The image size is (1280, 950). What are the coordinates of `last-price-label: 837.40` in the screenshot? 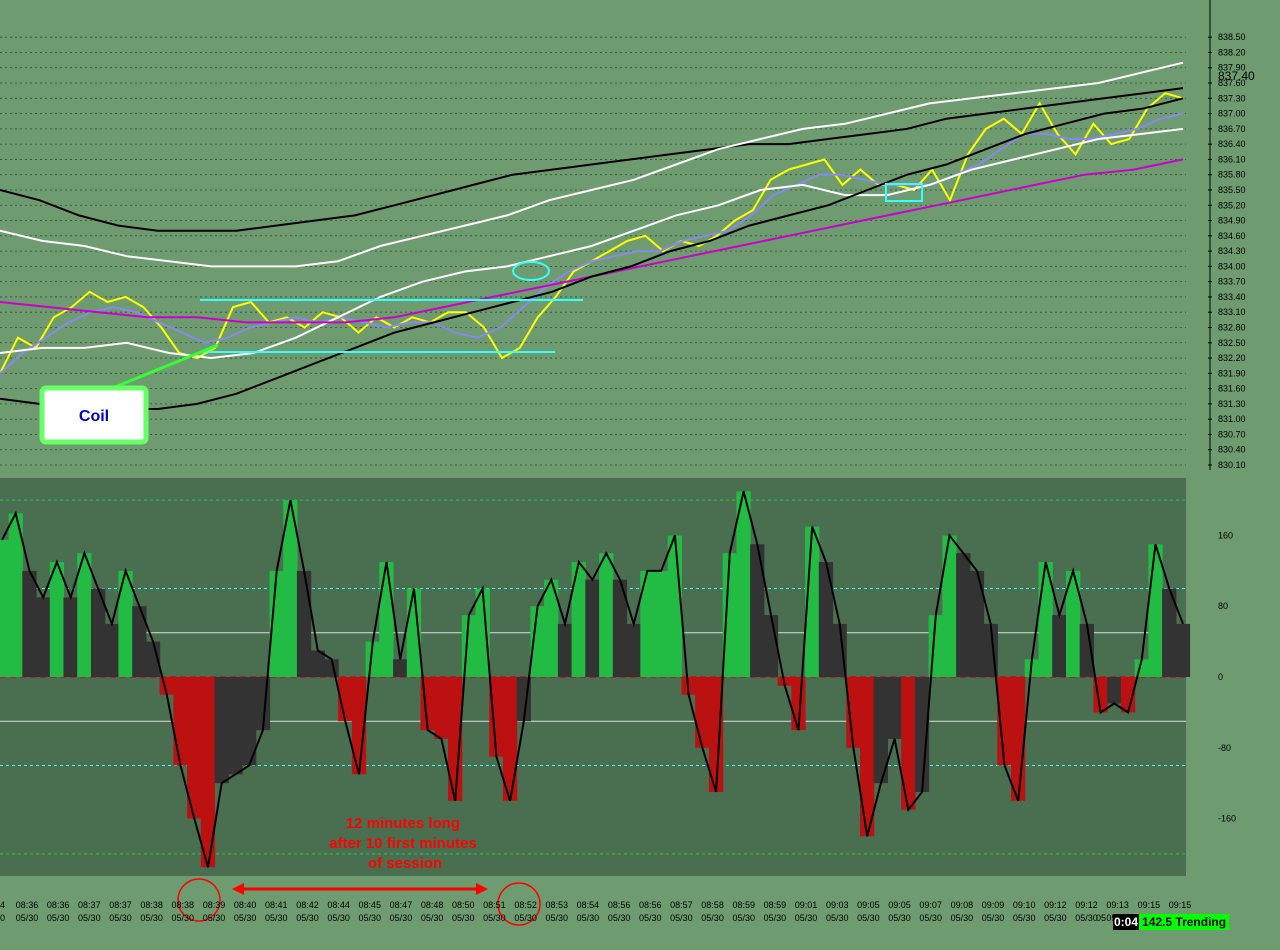 It's located at (1236, 76).